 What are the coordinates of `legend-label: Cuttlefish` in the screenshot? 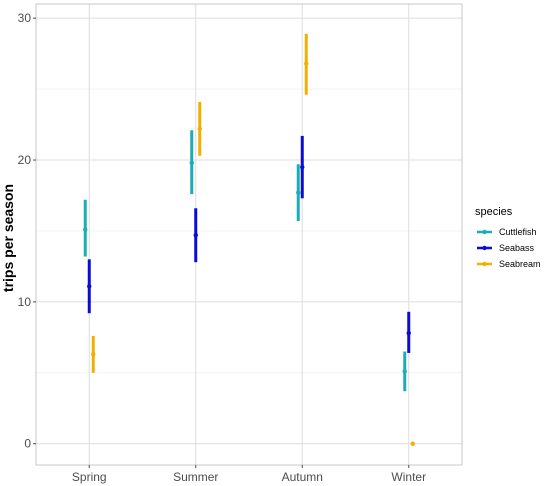 It's located at (518, 232).